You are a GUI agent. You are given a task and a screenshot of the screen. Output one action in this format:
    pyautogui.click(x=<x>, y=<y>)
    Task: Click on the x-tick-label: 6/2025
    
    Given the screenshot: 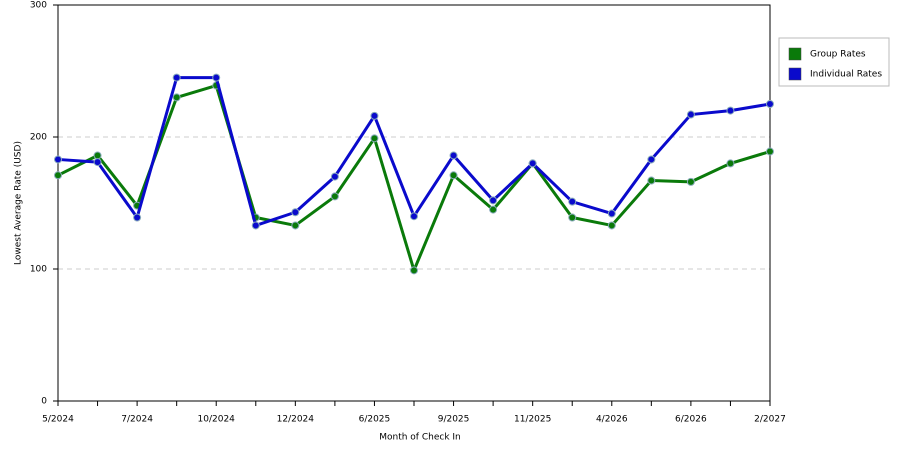 What is the action you would take?
    pyautogui.click(x=375, y=420)
    